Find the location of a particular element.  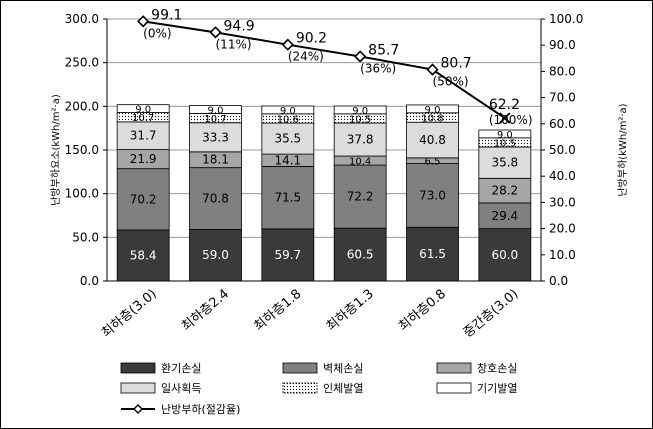

right-tick-label: 80.0 is located at coordinates (562, 71).